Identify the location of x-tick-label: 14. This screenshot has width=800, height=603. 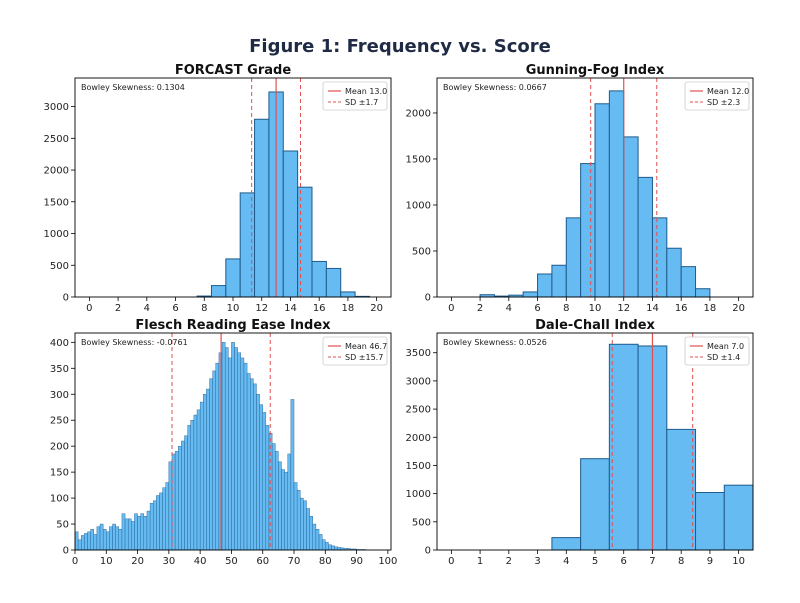
(290, 308).